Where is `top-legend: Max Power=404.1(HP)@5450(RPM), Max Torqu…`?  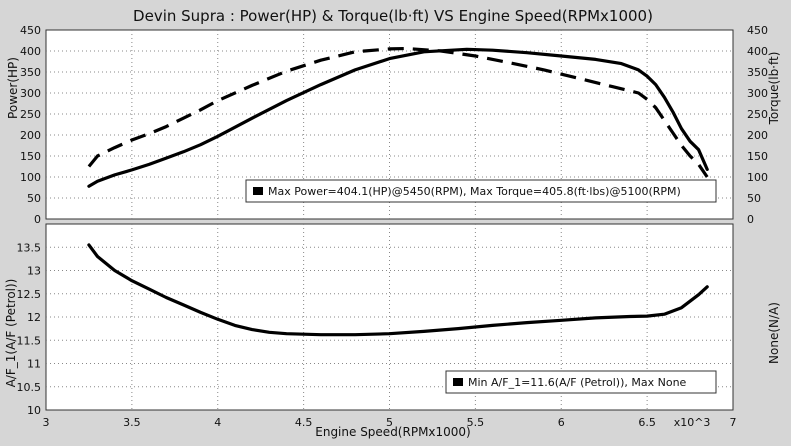 top-legend: Max Power=404.1(HP)@5450(RPM), Max Torqu… is located at coordinates (481, 191).